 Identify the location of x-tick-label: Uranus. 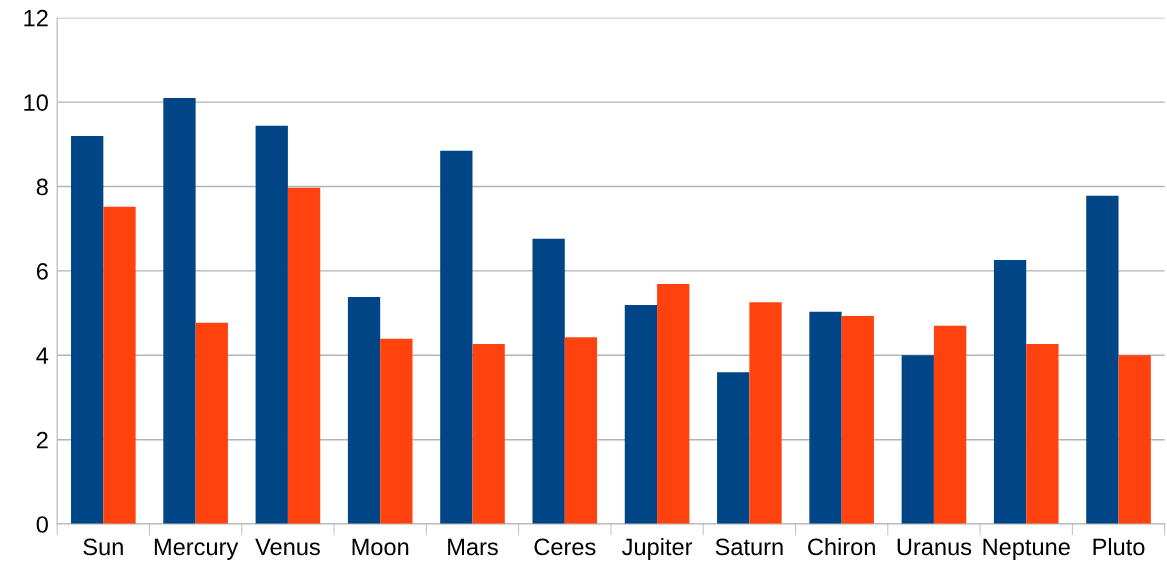
(934, 547).